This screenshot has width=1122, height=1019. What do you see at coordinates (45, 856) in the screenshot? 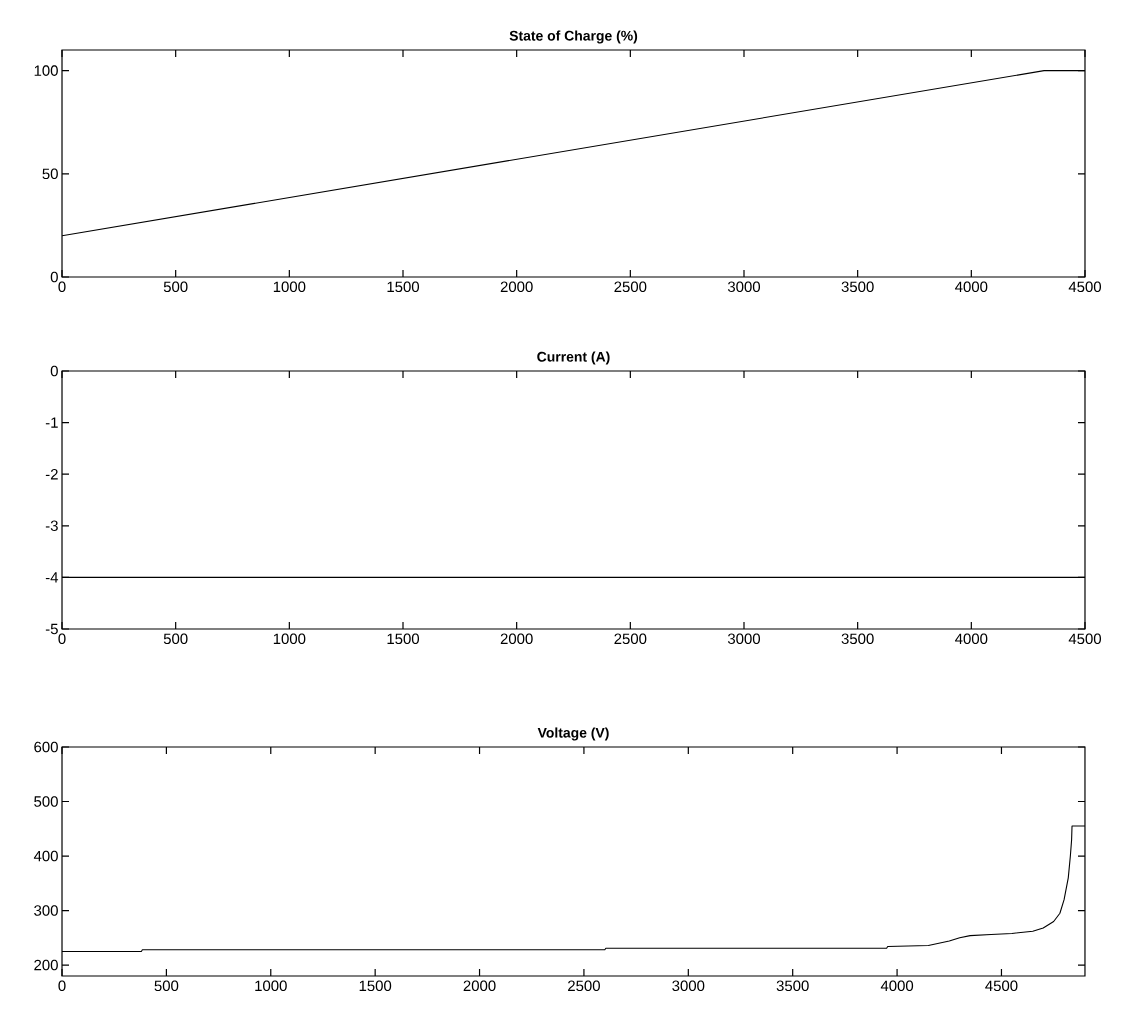
I see `y-tick-label: 400` at bounding box center [45, 856].